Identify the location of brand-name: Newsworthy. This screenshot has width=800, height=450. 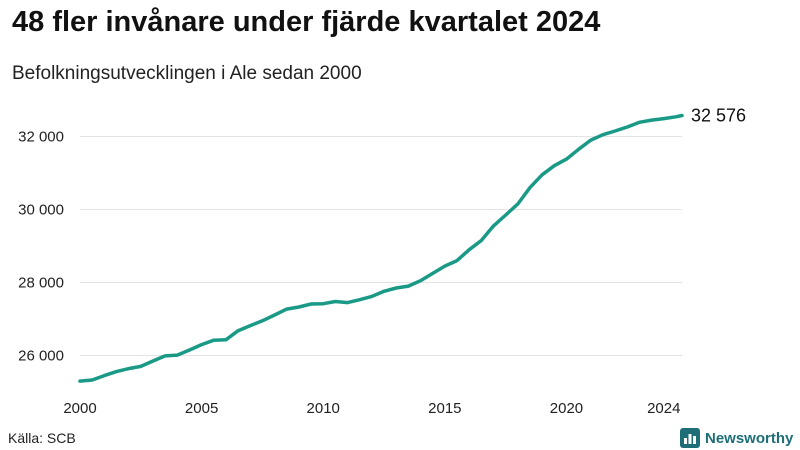
(749, 438).